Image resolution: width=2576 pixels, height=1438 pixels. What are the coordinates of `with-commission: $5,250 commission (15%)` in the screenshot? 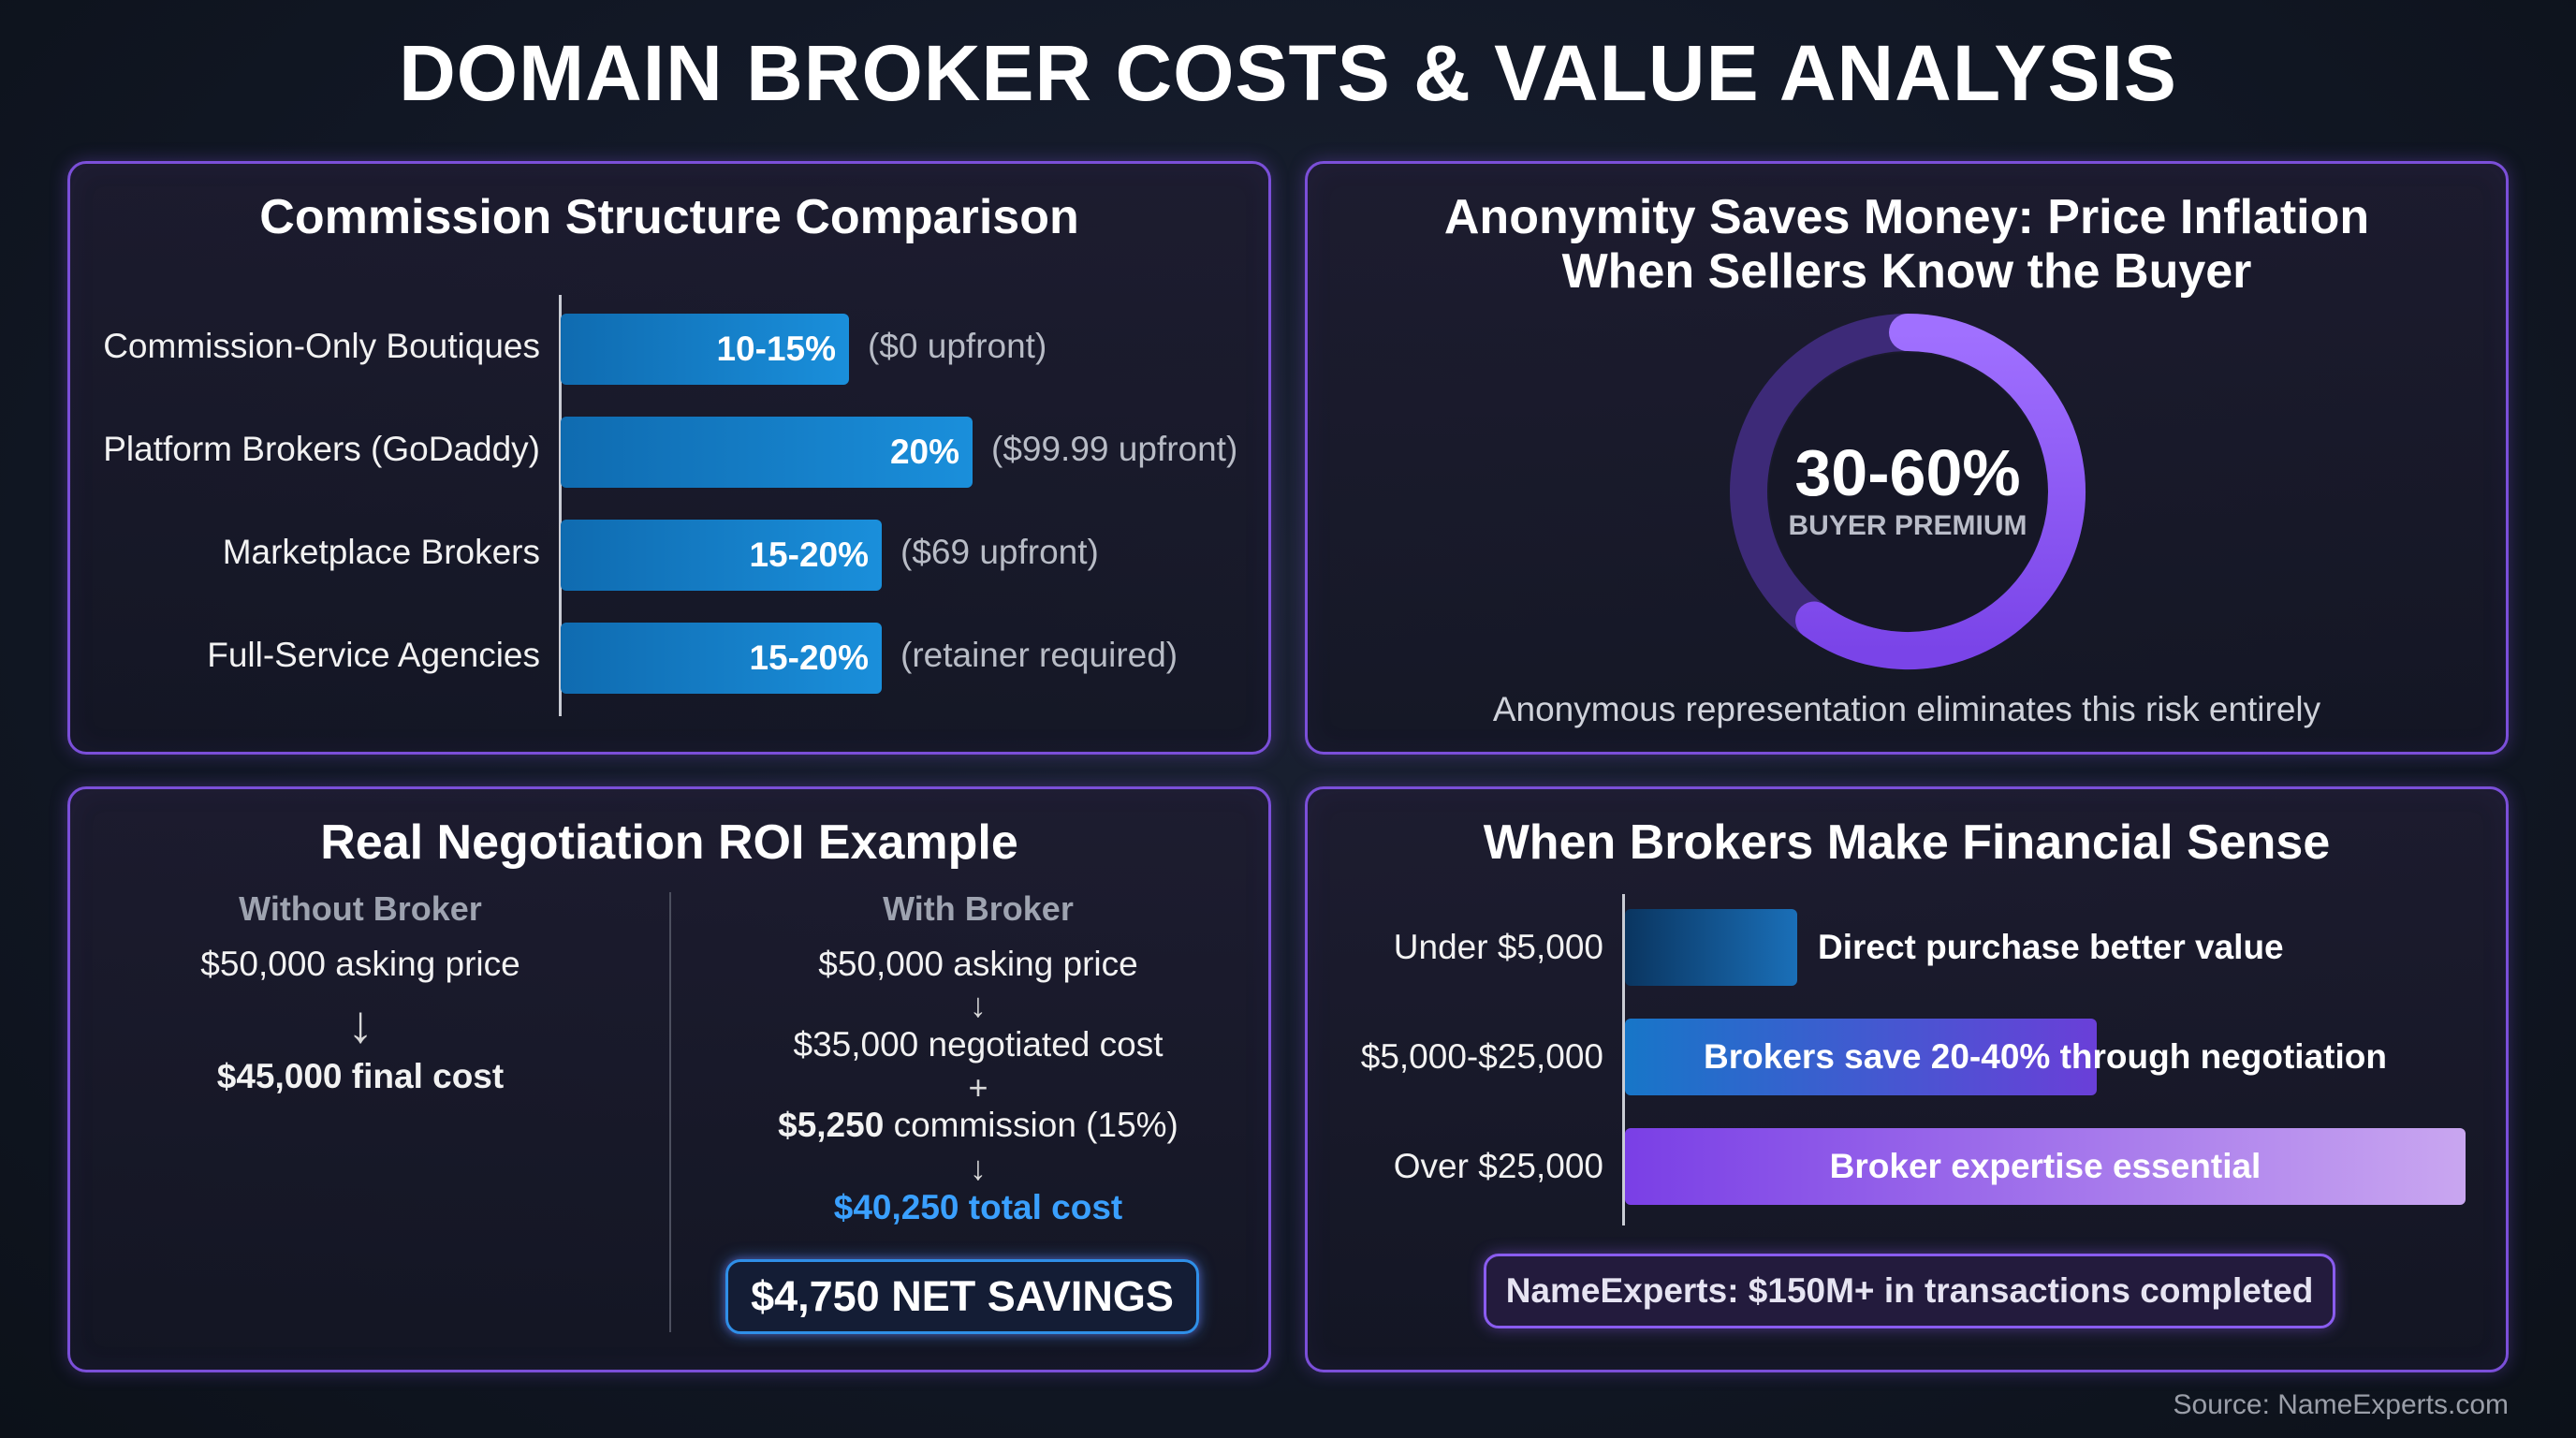 It's located at (978, 1125).